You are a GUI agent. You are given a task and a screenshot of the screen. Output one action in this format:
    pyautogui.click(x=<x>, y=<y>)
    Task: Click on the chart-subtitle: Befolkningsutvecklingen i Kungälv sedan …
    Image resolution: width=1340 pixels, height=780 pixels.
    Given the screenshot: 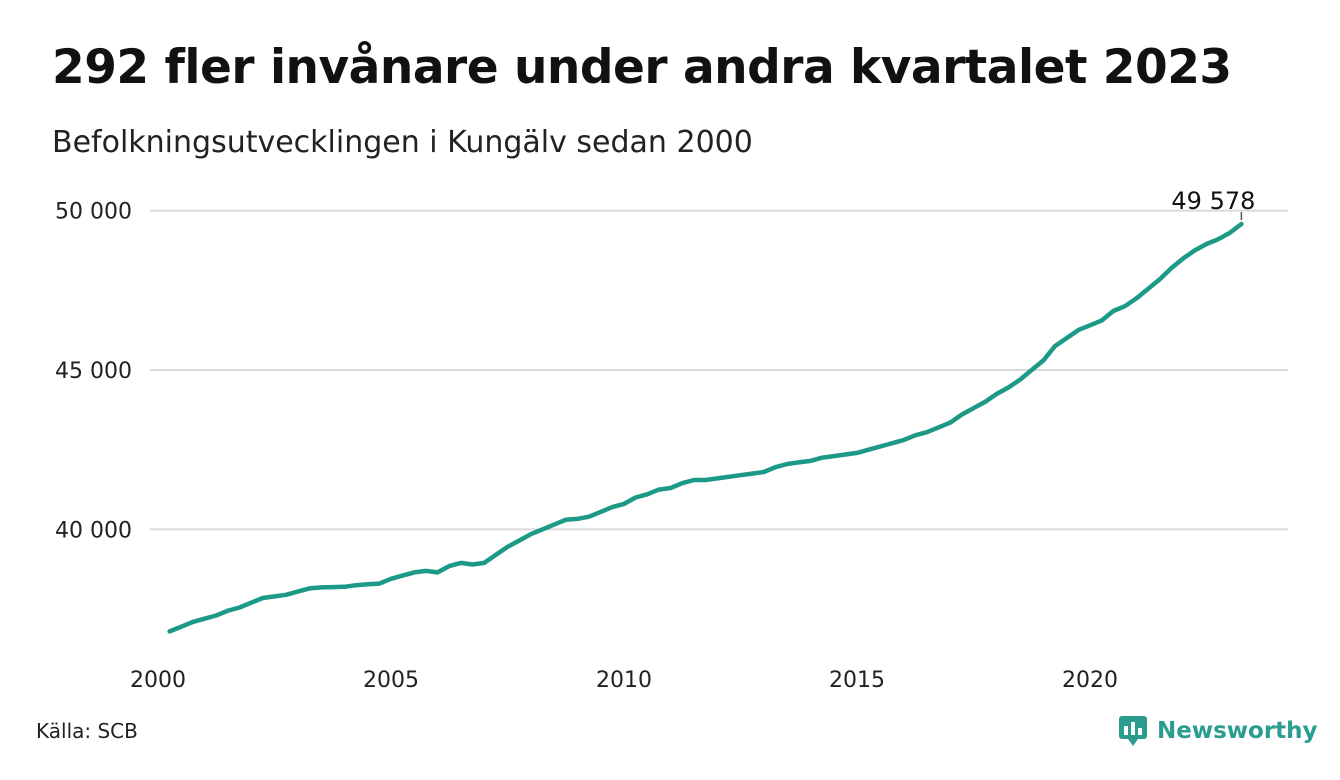 What is the action you would take?
    pyautogui.click(x=402, y=142)
    